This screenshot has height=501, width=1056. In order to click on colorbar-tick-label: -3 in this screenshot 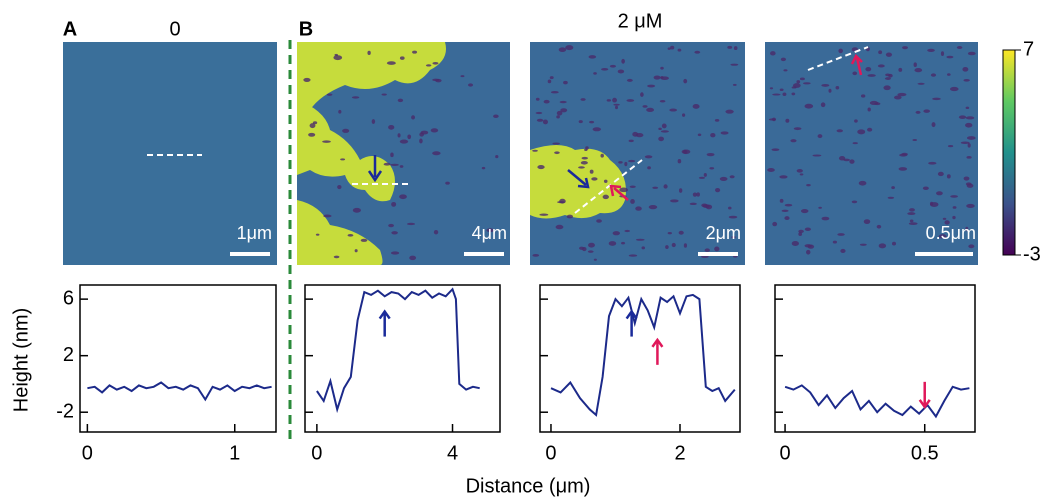, I will do `click(1032, 254)`.